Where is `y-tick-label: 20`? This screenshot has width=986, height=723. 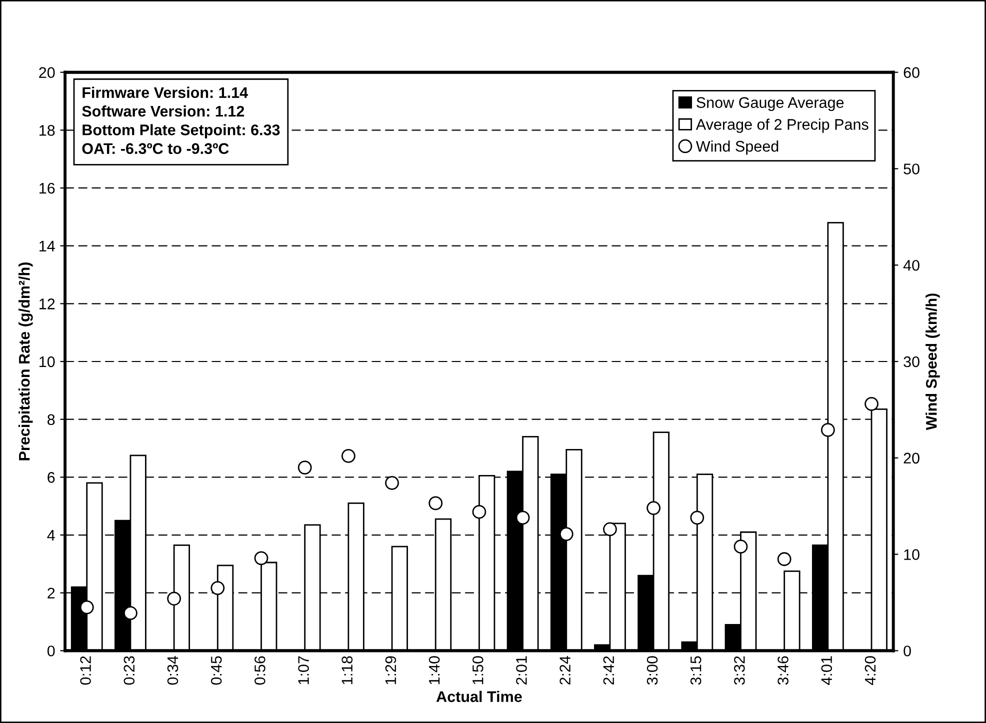
y-tick-label: 20 is located at coordinates (47, 72).